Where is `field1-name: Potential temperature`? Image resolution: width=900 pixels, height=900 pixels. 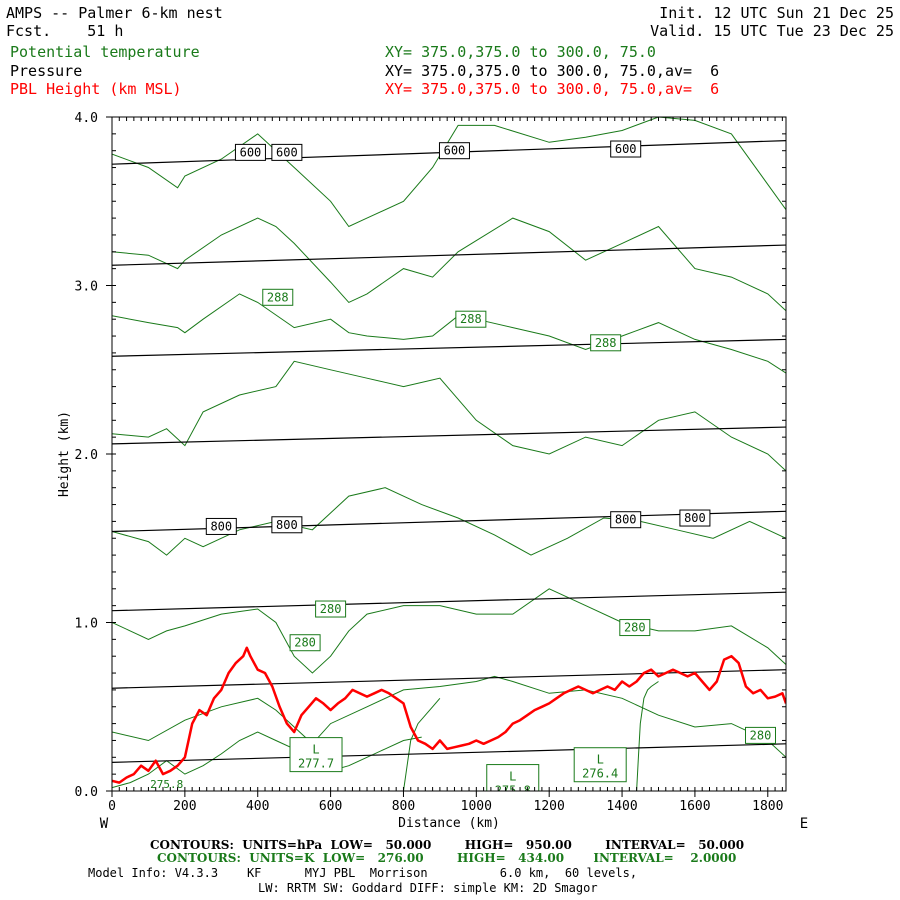
field1-name: Potential temperature is located at coordinates (105, 52).